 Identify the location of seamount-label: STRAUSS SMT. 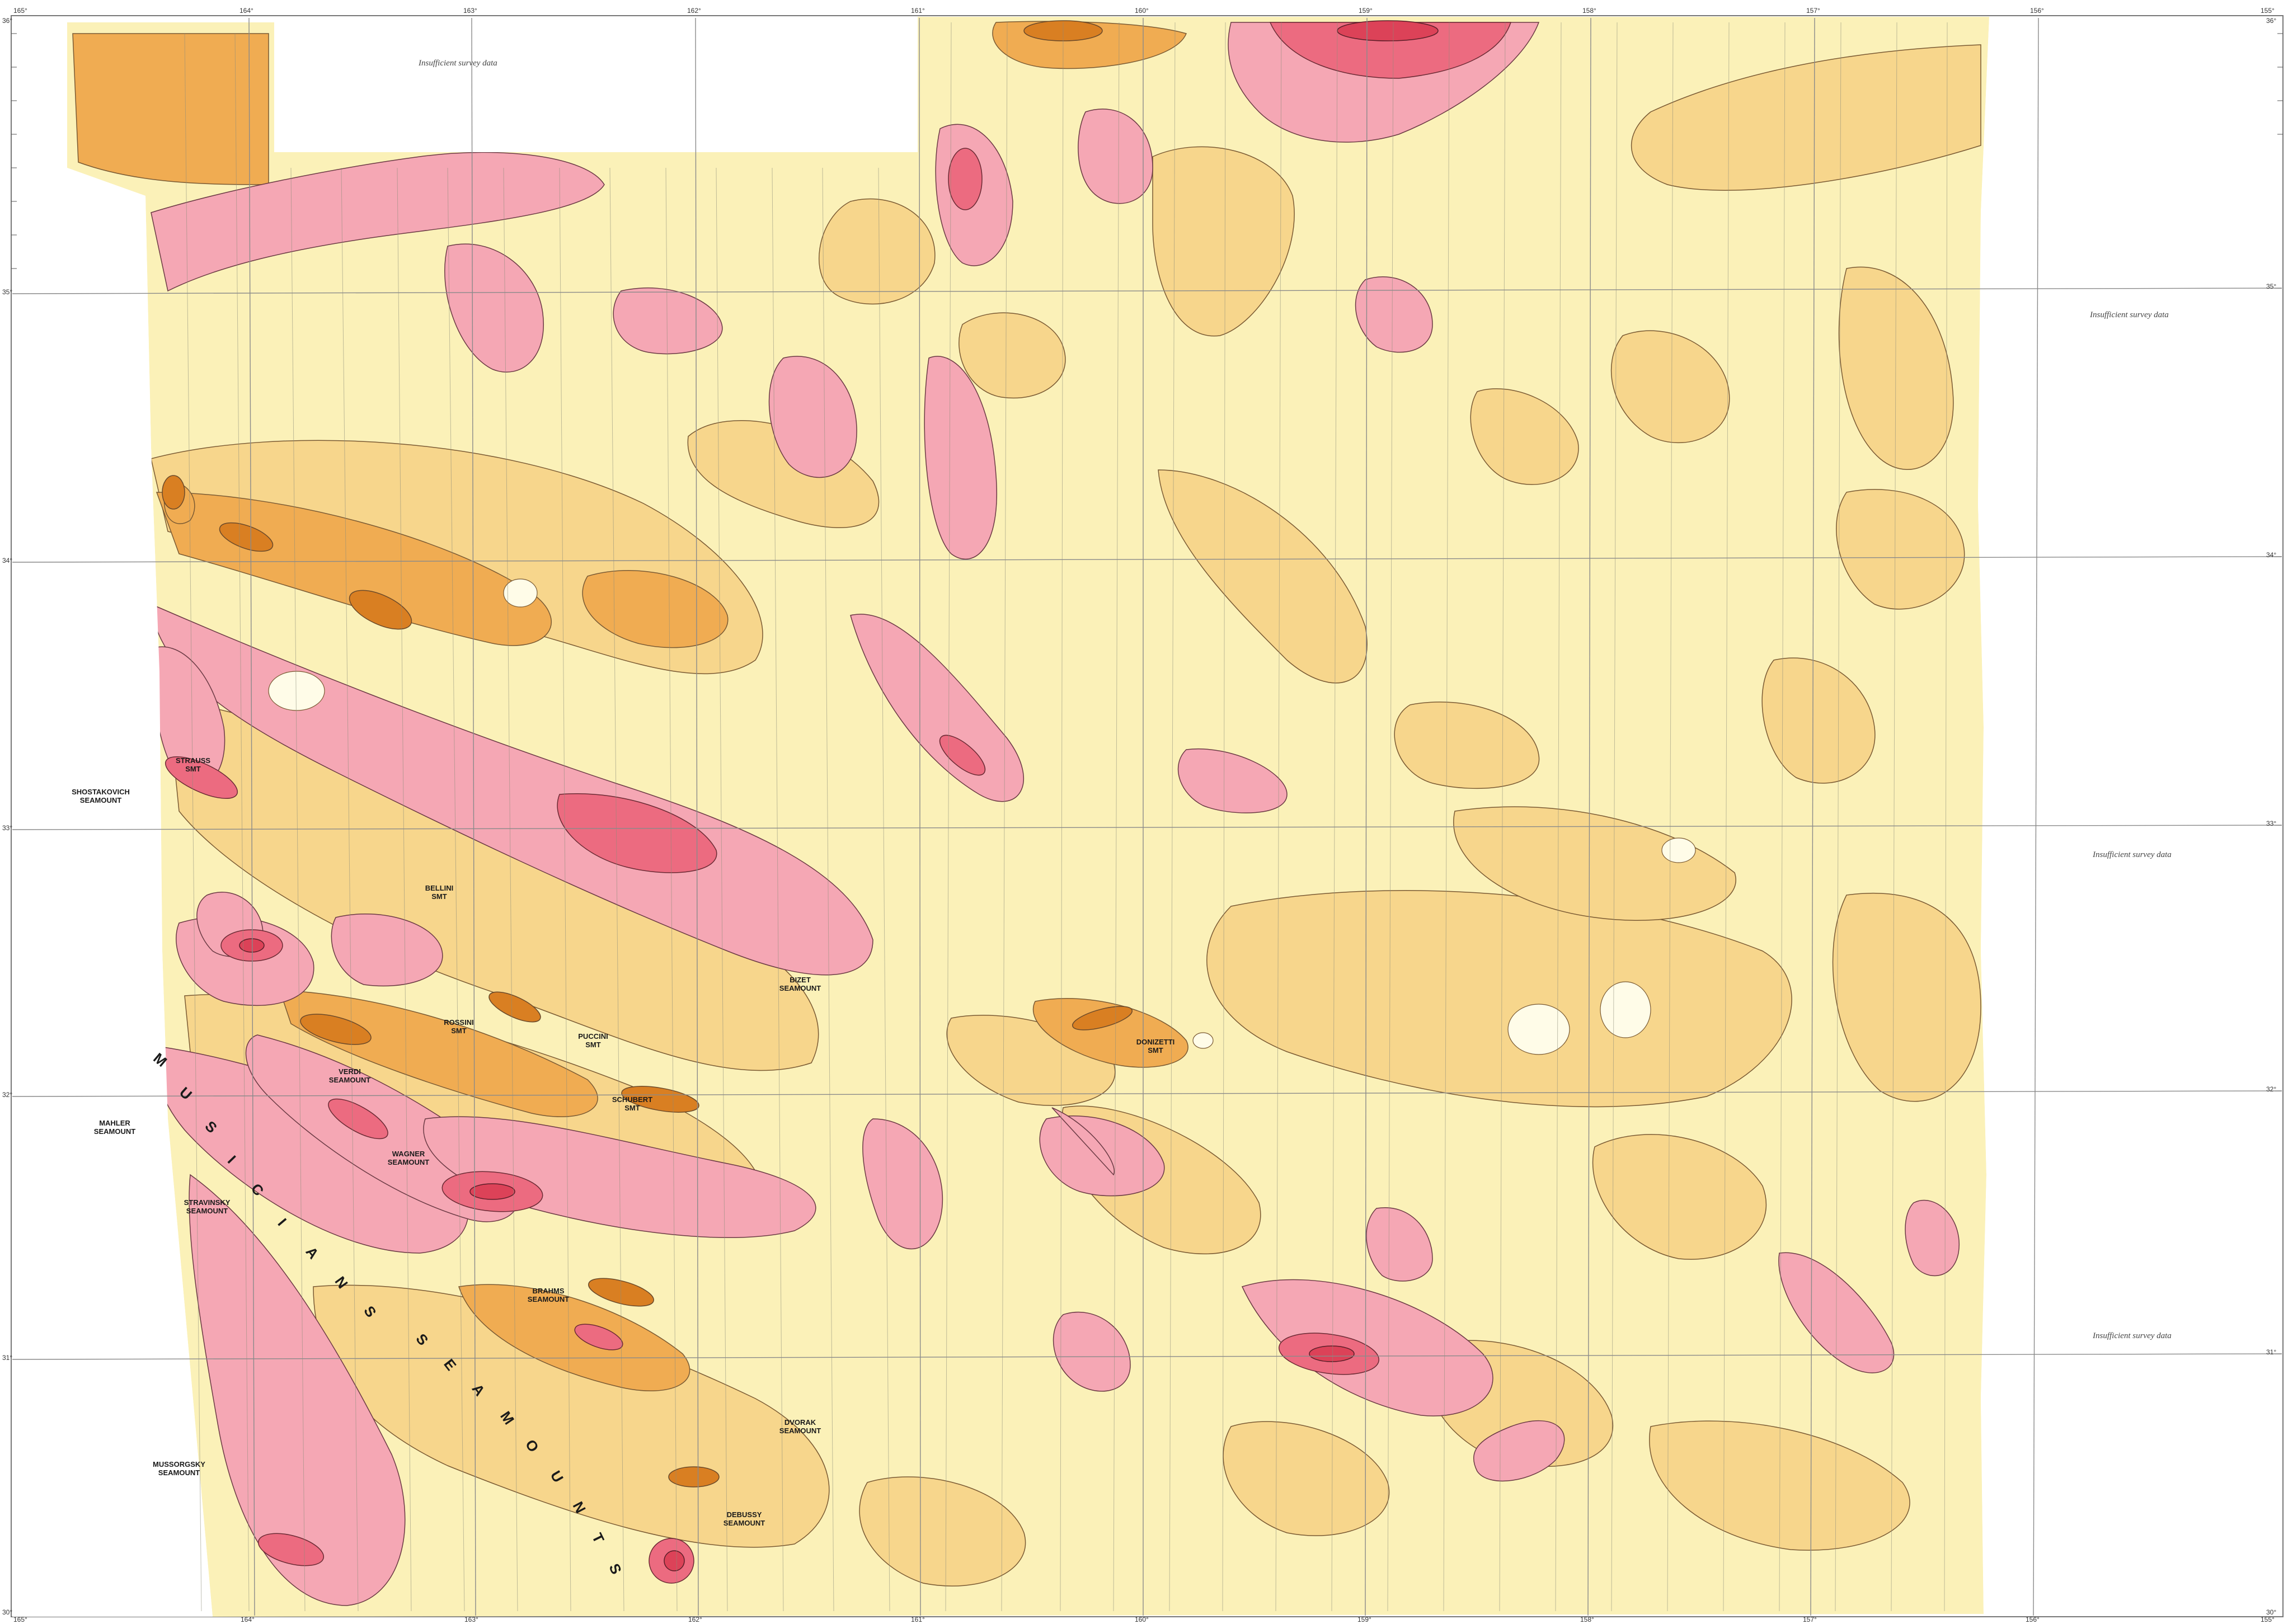
(193, 764).